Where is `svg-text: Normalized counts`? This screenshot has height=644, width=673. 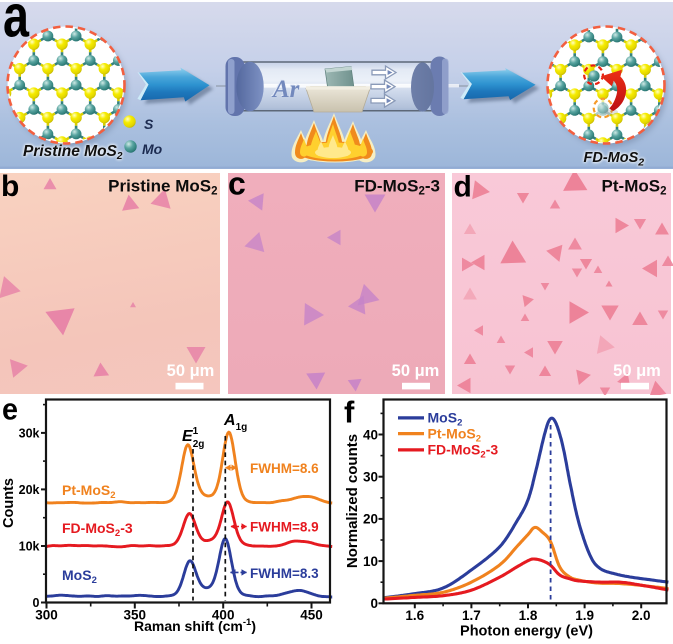
svg-text: Normalized counts is located at coordinates (352, 501).